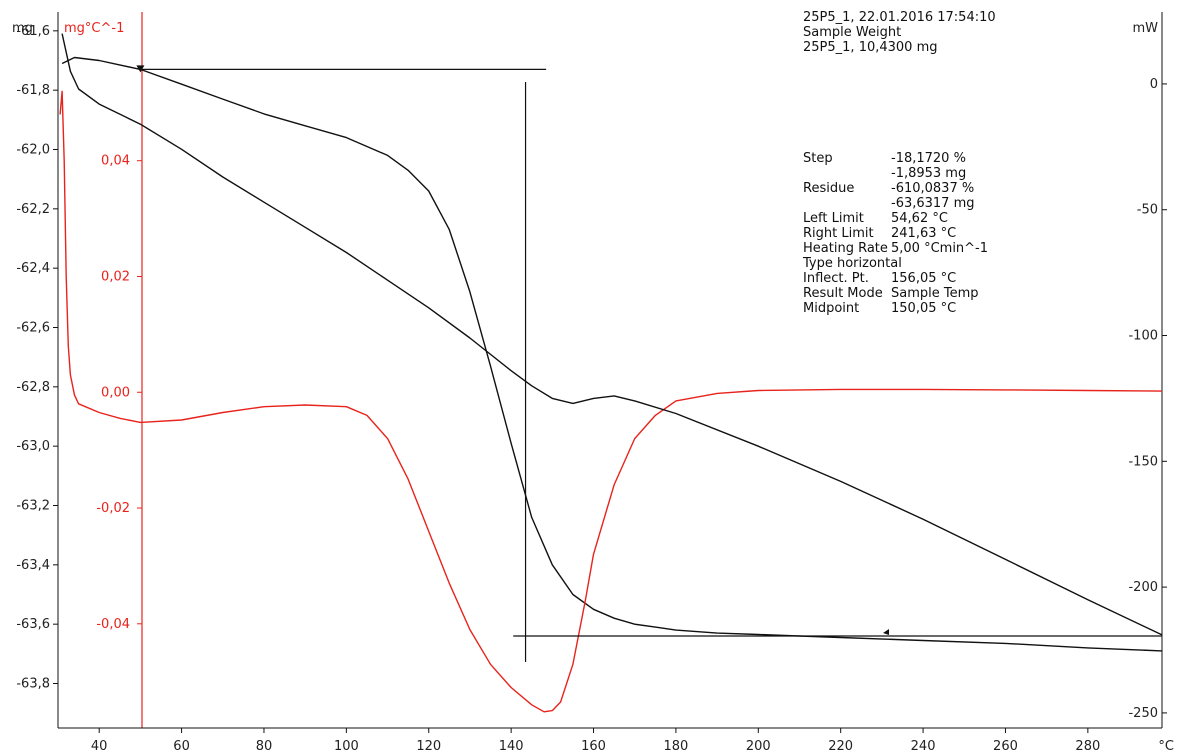 This screenshot has width=1177, height=756. I want to click on result-row: Step -18,1720 %, so click(918, 158).